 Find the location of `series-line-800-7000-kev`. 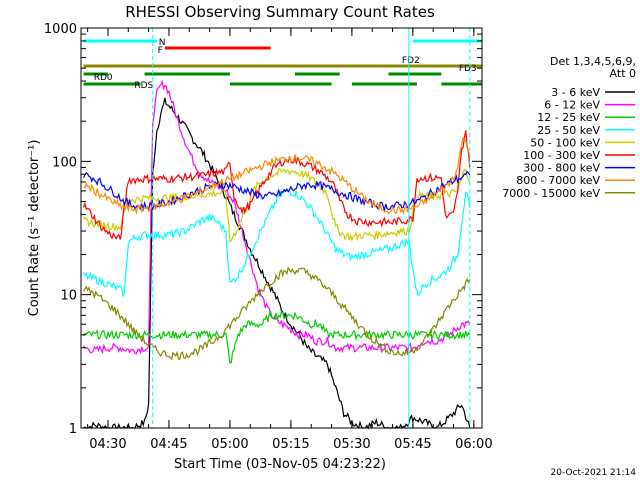

series-line-800-7000-kev is located at coordinates (277, 176).